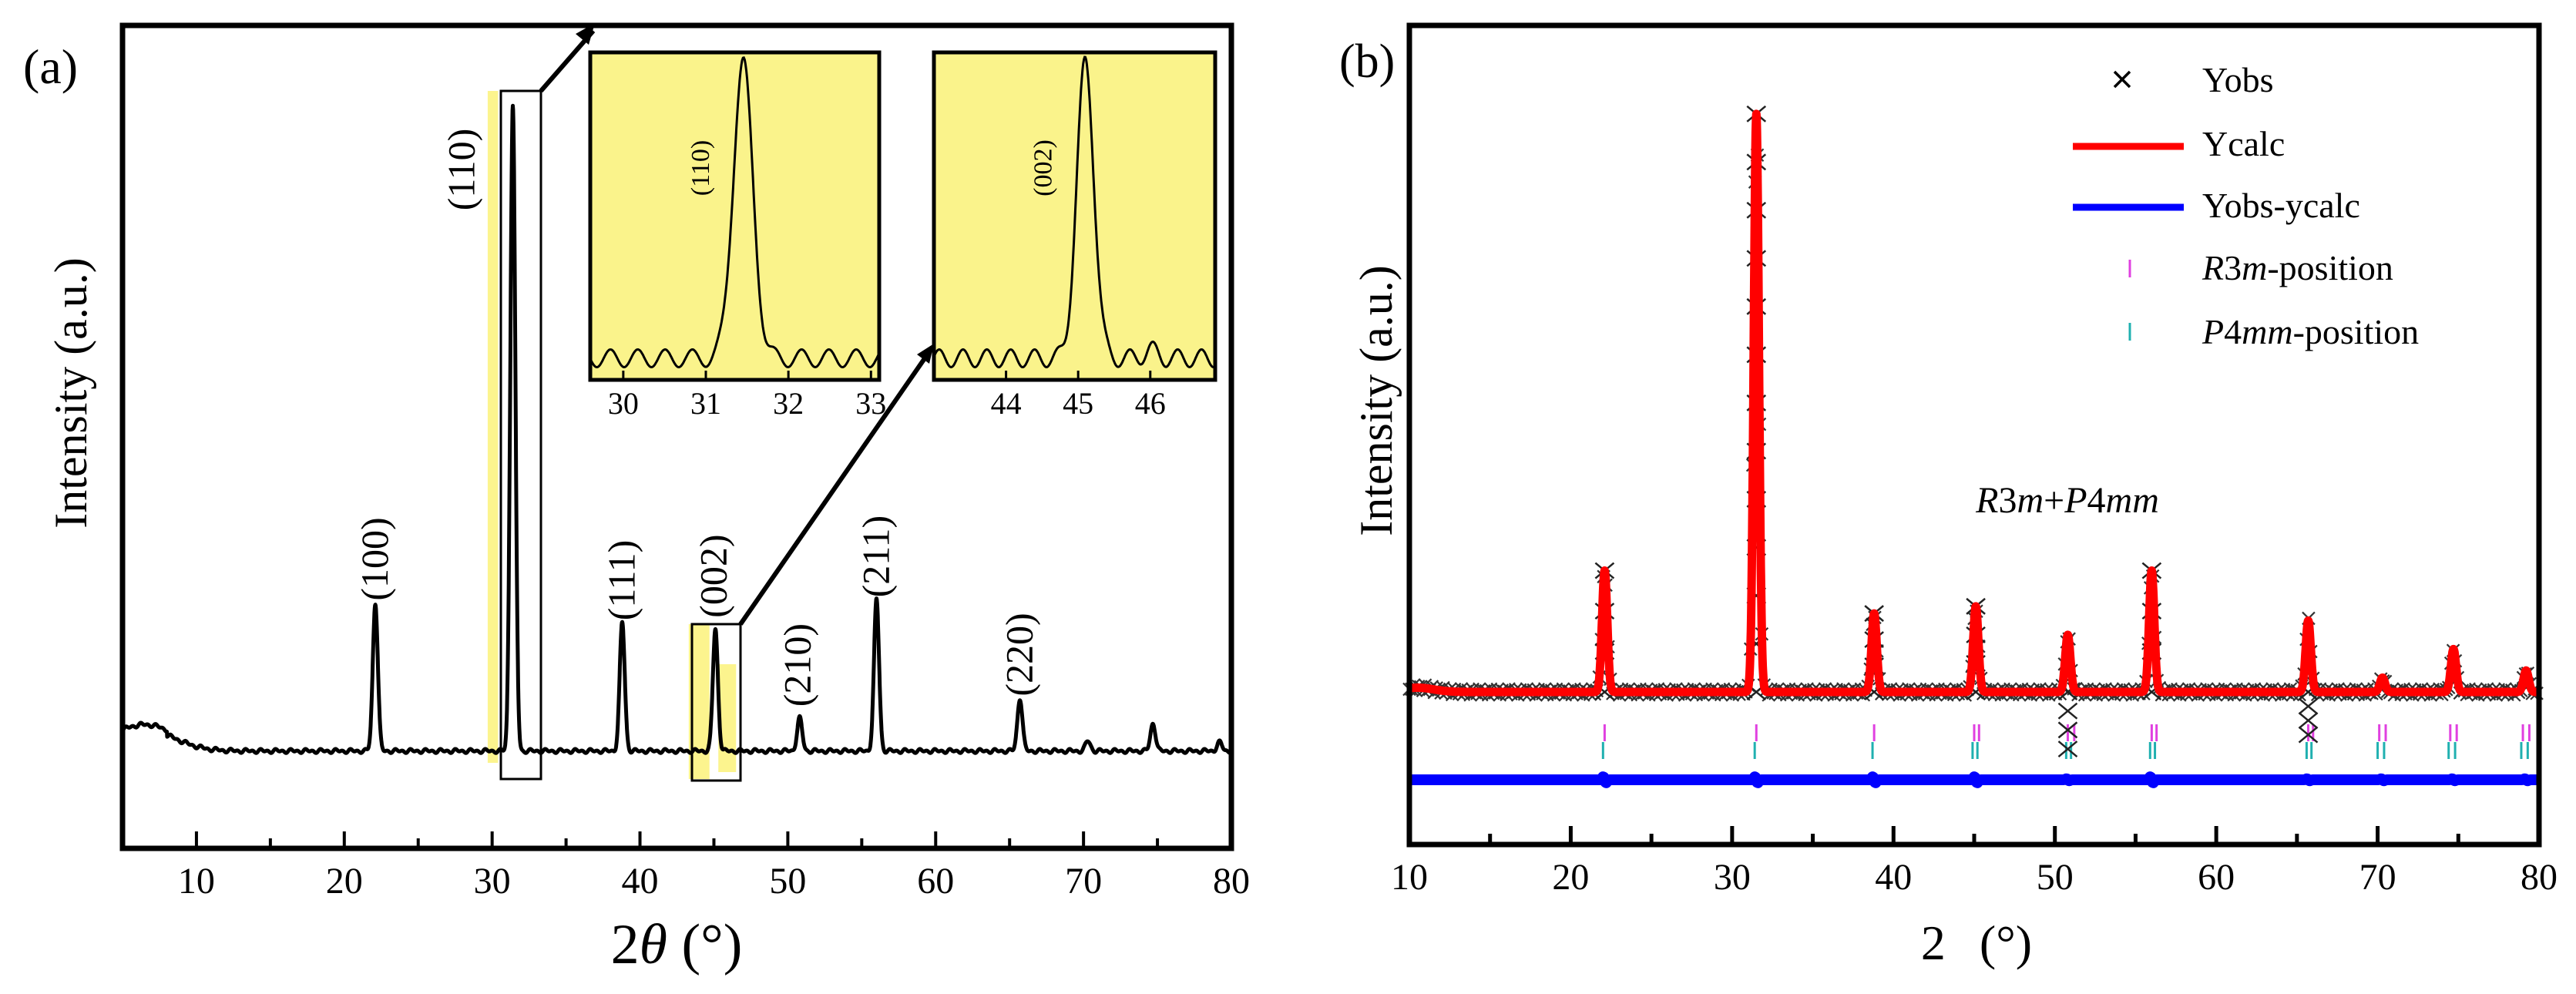  I want to click on inset-peak-label: (110), so click(701, 168).